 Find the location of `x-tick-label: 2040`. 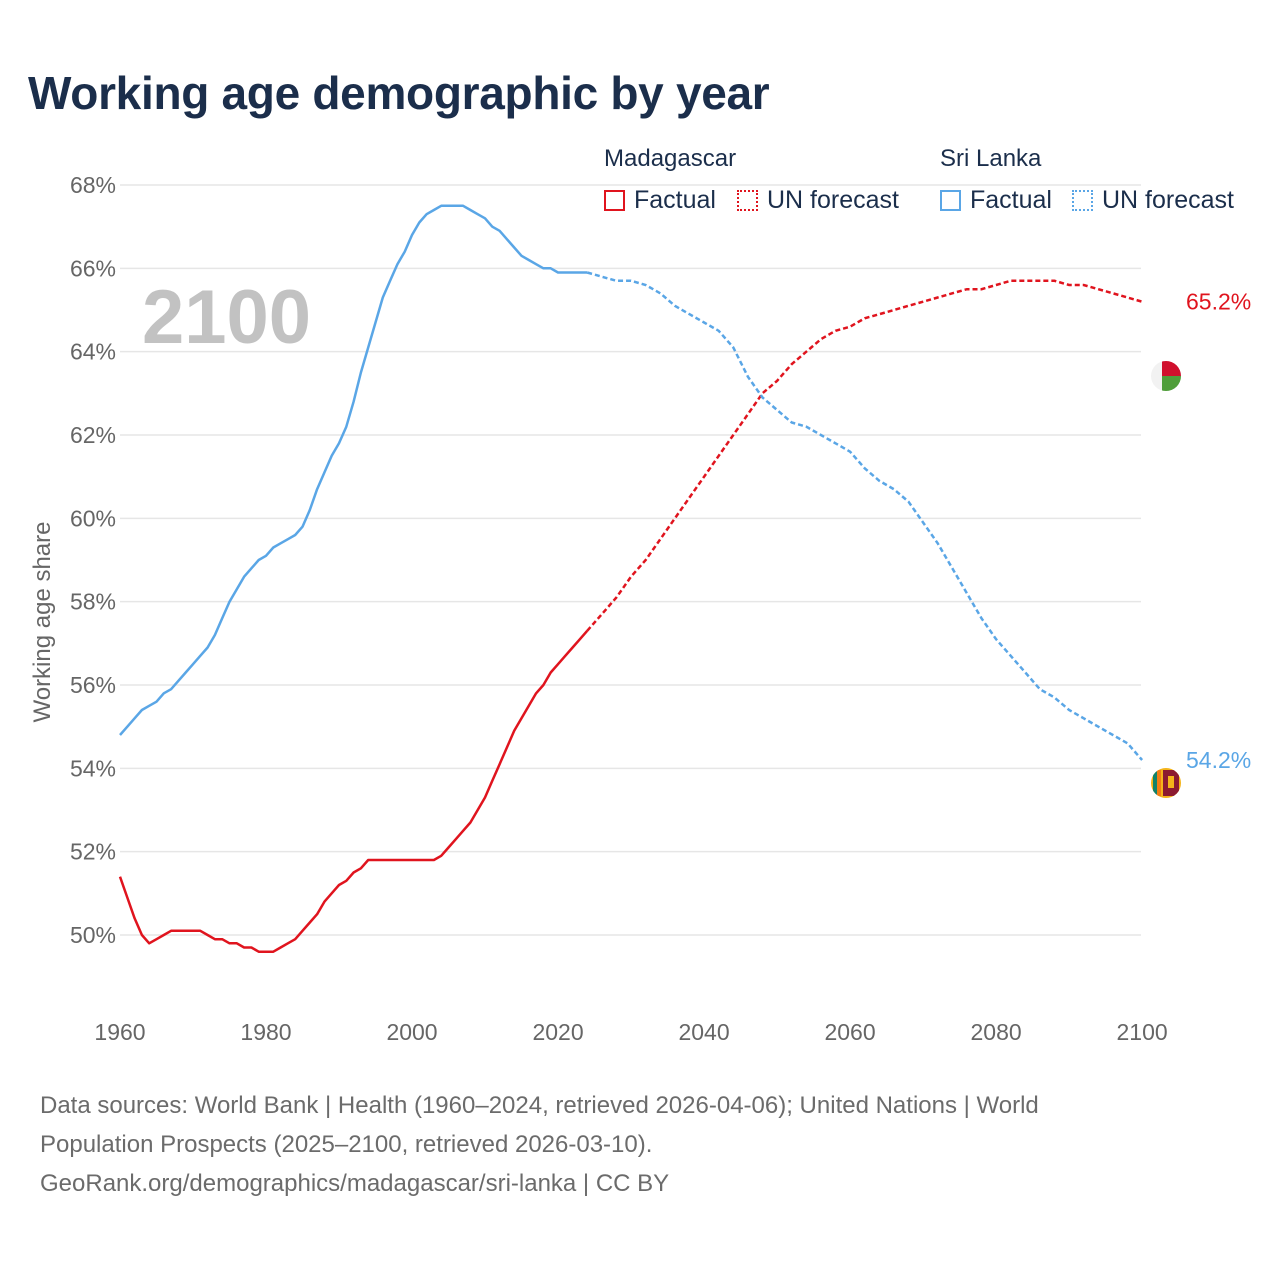

x-tick-label: 2040 is located at coordinates (703, 1032).